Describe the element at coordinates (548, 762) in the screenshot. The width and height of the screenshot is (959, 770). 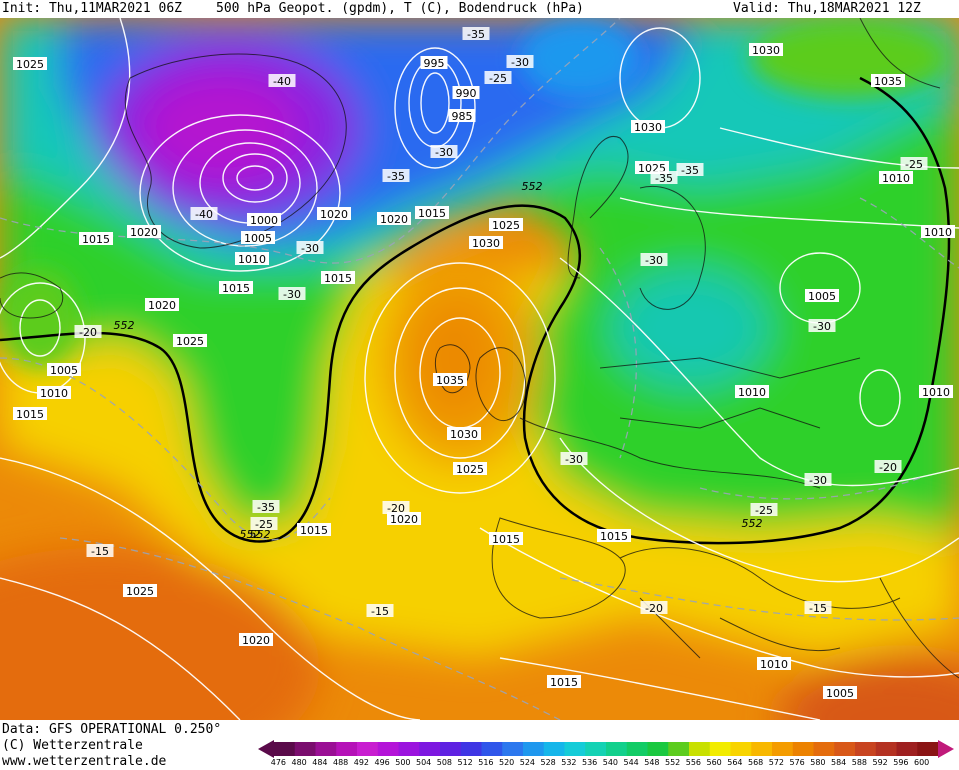
I see `legend-tick-label: 528` at that location.